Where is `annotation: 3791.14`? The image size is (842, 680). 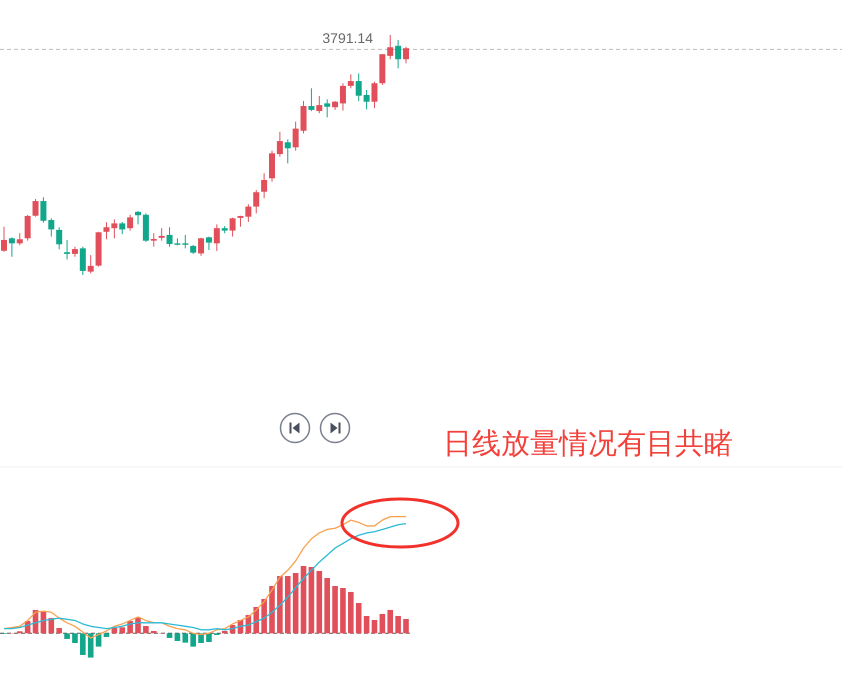 annotation: 3791.14 is located at coordinates (348, 38).